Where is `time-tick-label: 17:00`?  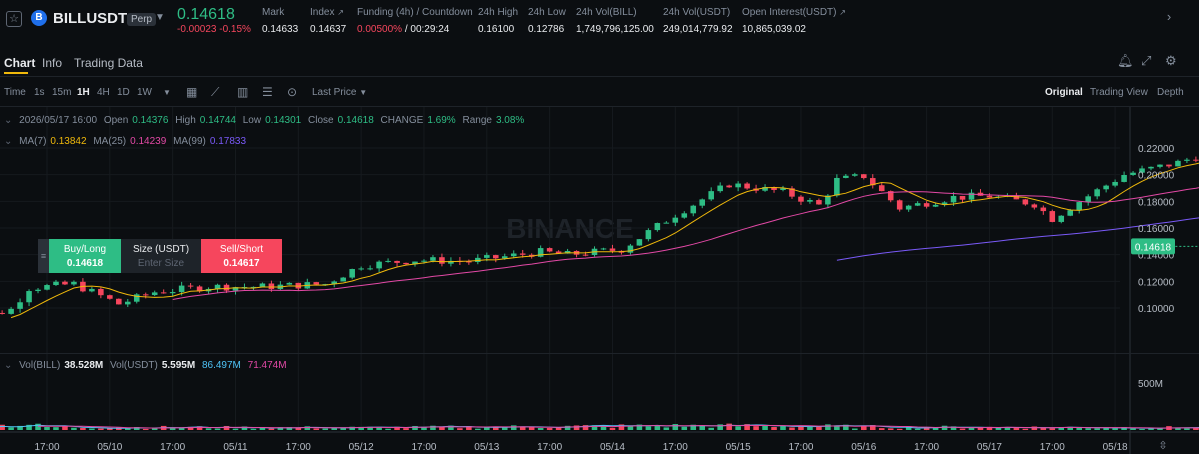
time-tick-label: 17:00 is located at coordinates (549, 447).